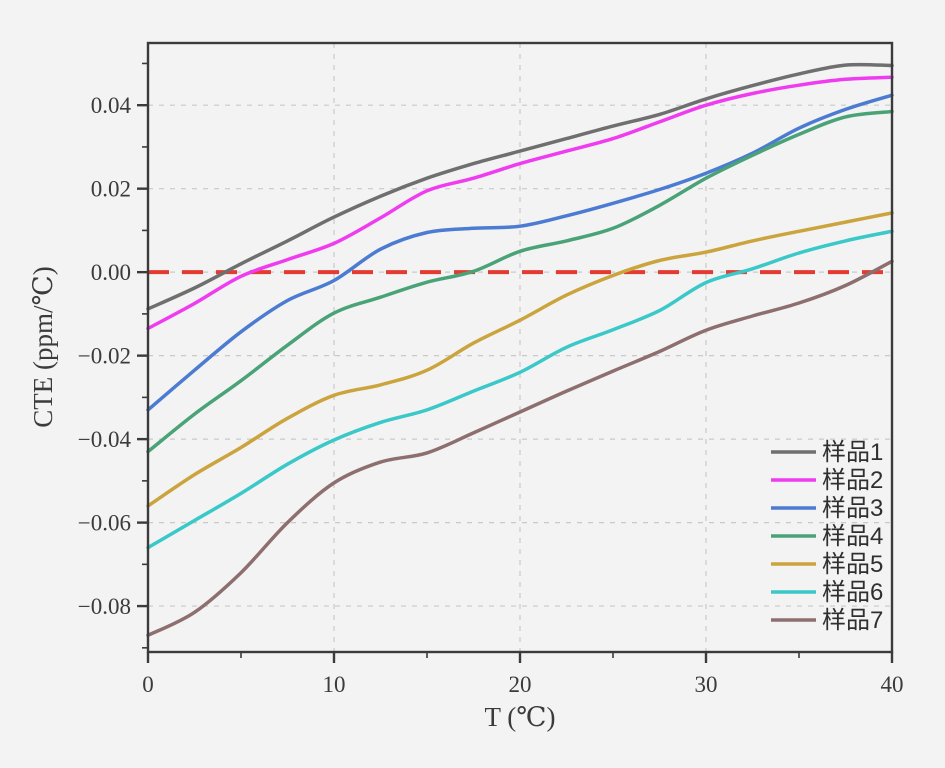  Describe the element at coordinates (892, 684) in the screenshot. I see `x-tick-label-40: 40` at that location.